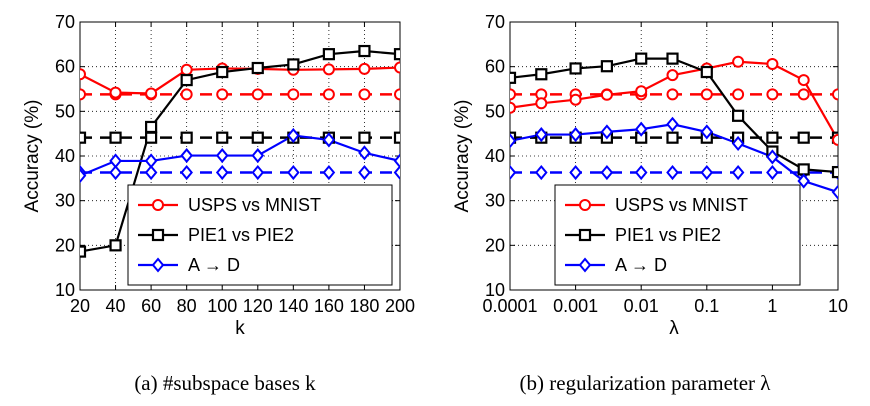  Describe the element at coordinates (677, 235) in the screenshot. I see `legend: USPS vs MNIST PIE1 vs PIE2 A → D` at that location.